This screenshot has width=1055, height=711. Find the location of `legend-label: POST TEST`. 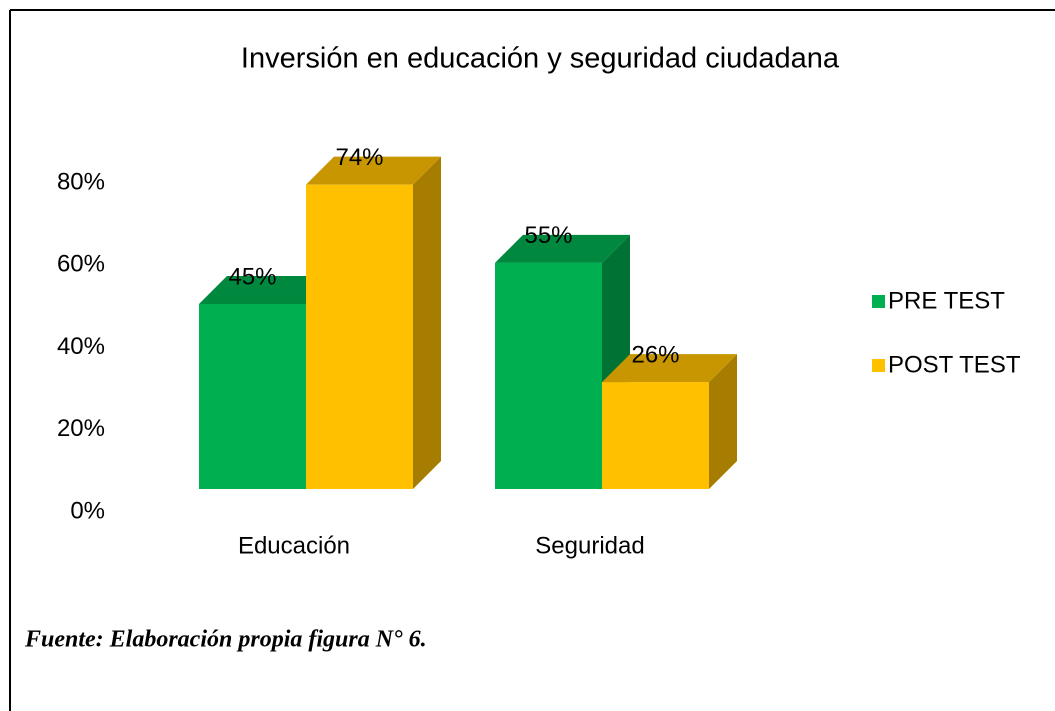

legend-label: POST TEST is located at coordinates (954, 364).